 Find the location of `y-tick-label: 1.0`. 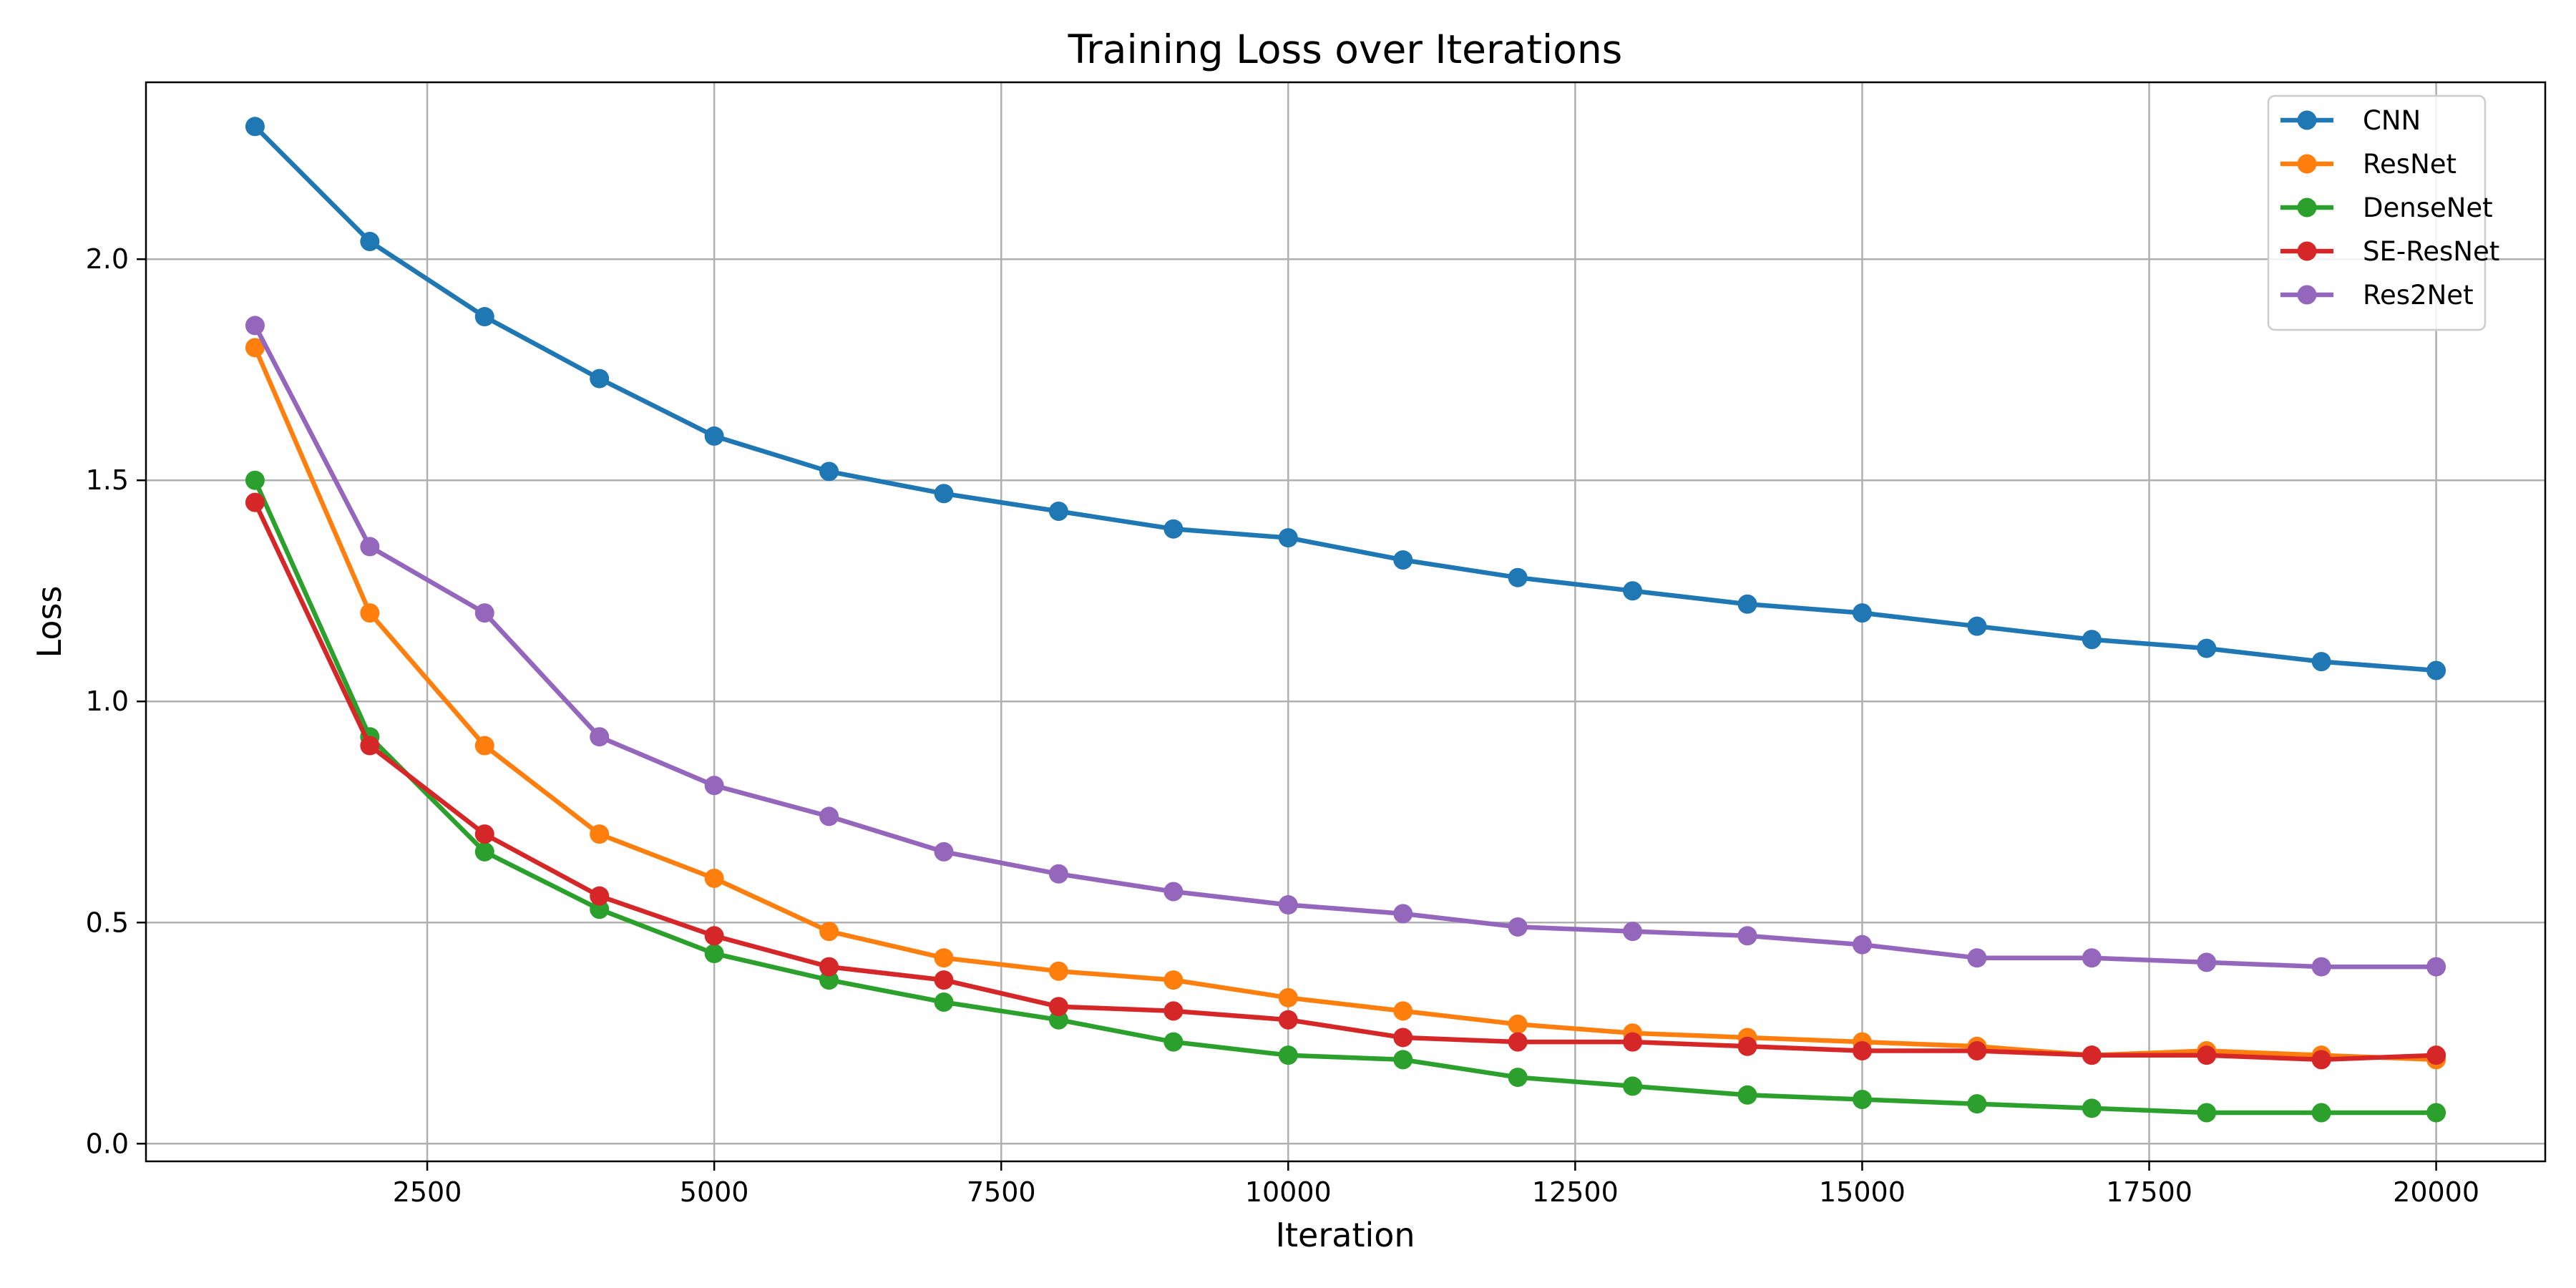

y-tick-label: 1.0 is located at coordinates (107, 701).